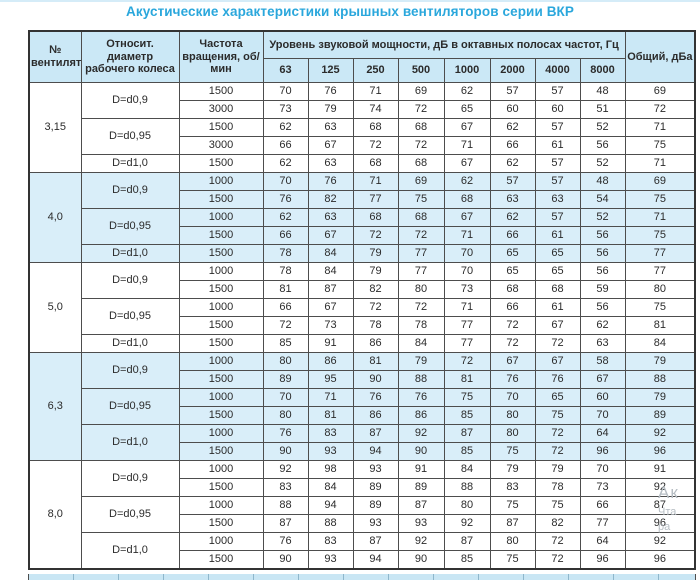  What do you see at coordinates (421, 505) in the screenshot?
I see `level-cell: 87` at bounding box center [421, 505].